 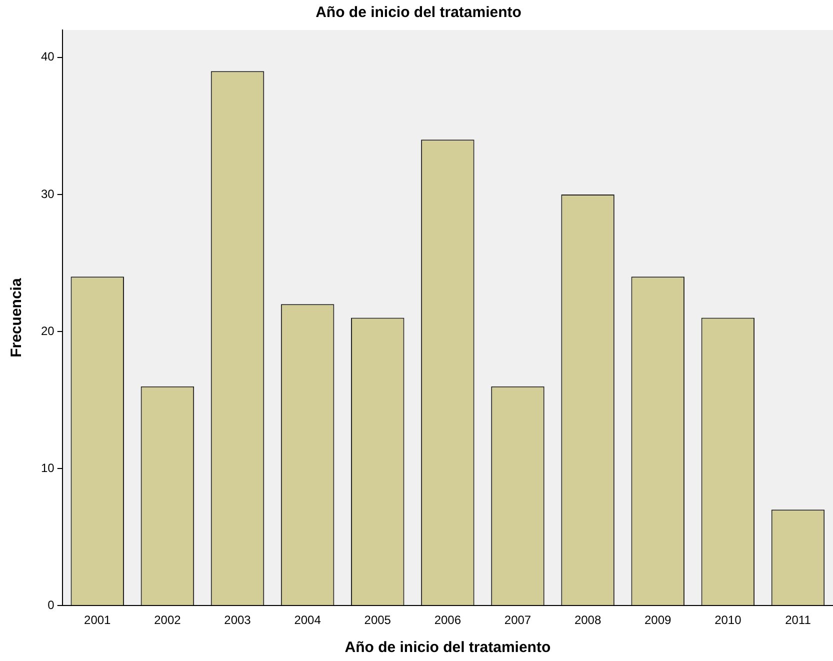 What do you see at coordinates (518, 620) in the screenshot?
I see `x-tick-label: 2007` at bounding box center [518, 620].